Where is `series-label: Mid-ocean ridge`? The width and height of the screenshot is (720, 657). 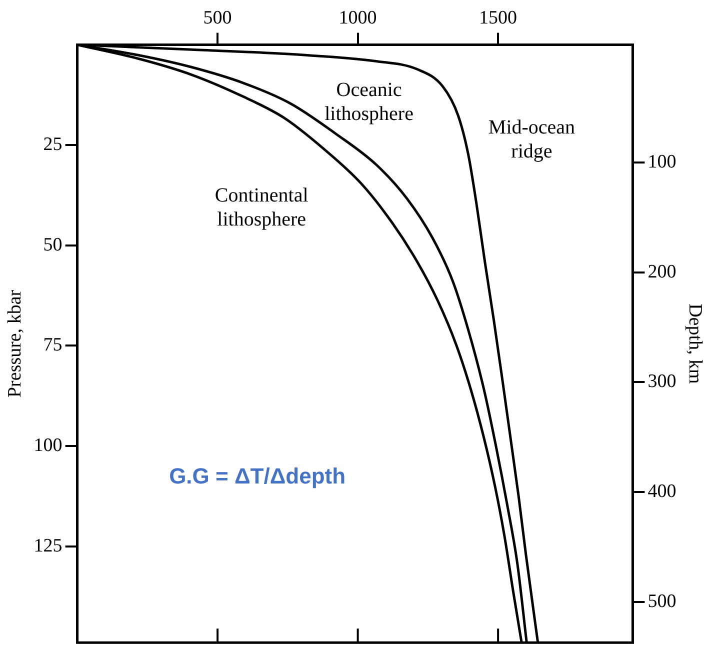
series-label: Mid-ocean ridge is located at coordinates (532, 139).